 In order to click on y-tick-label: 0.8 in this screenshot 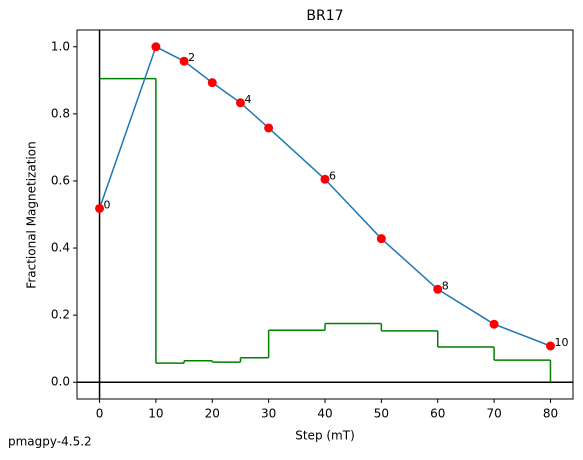, I will do `click(60, 113)`.